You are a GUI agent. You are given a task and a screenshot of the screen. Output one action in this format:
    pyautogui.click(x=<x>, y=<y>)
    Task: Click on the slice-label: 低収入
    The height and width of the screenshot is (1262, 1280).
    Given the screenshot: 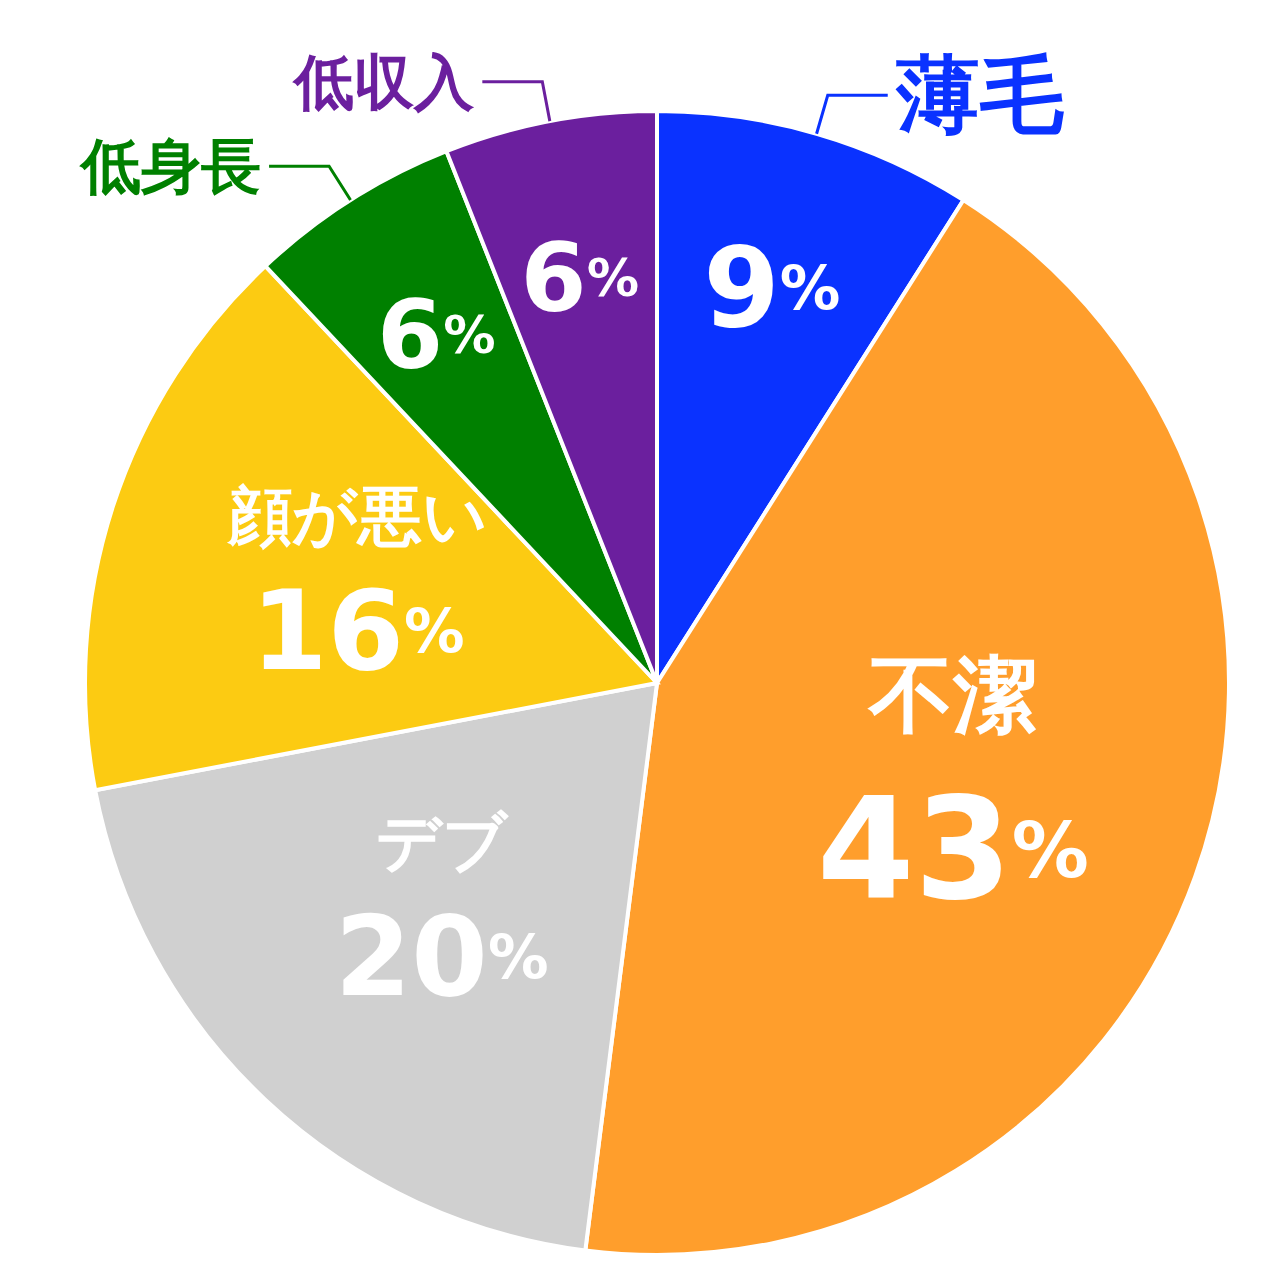 What is the action you would take?
    pyautogui.click(x=384, y=81)
    